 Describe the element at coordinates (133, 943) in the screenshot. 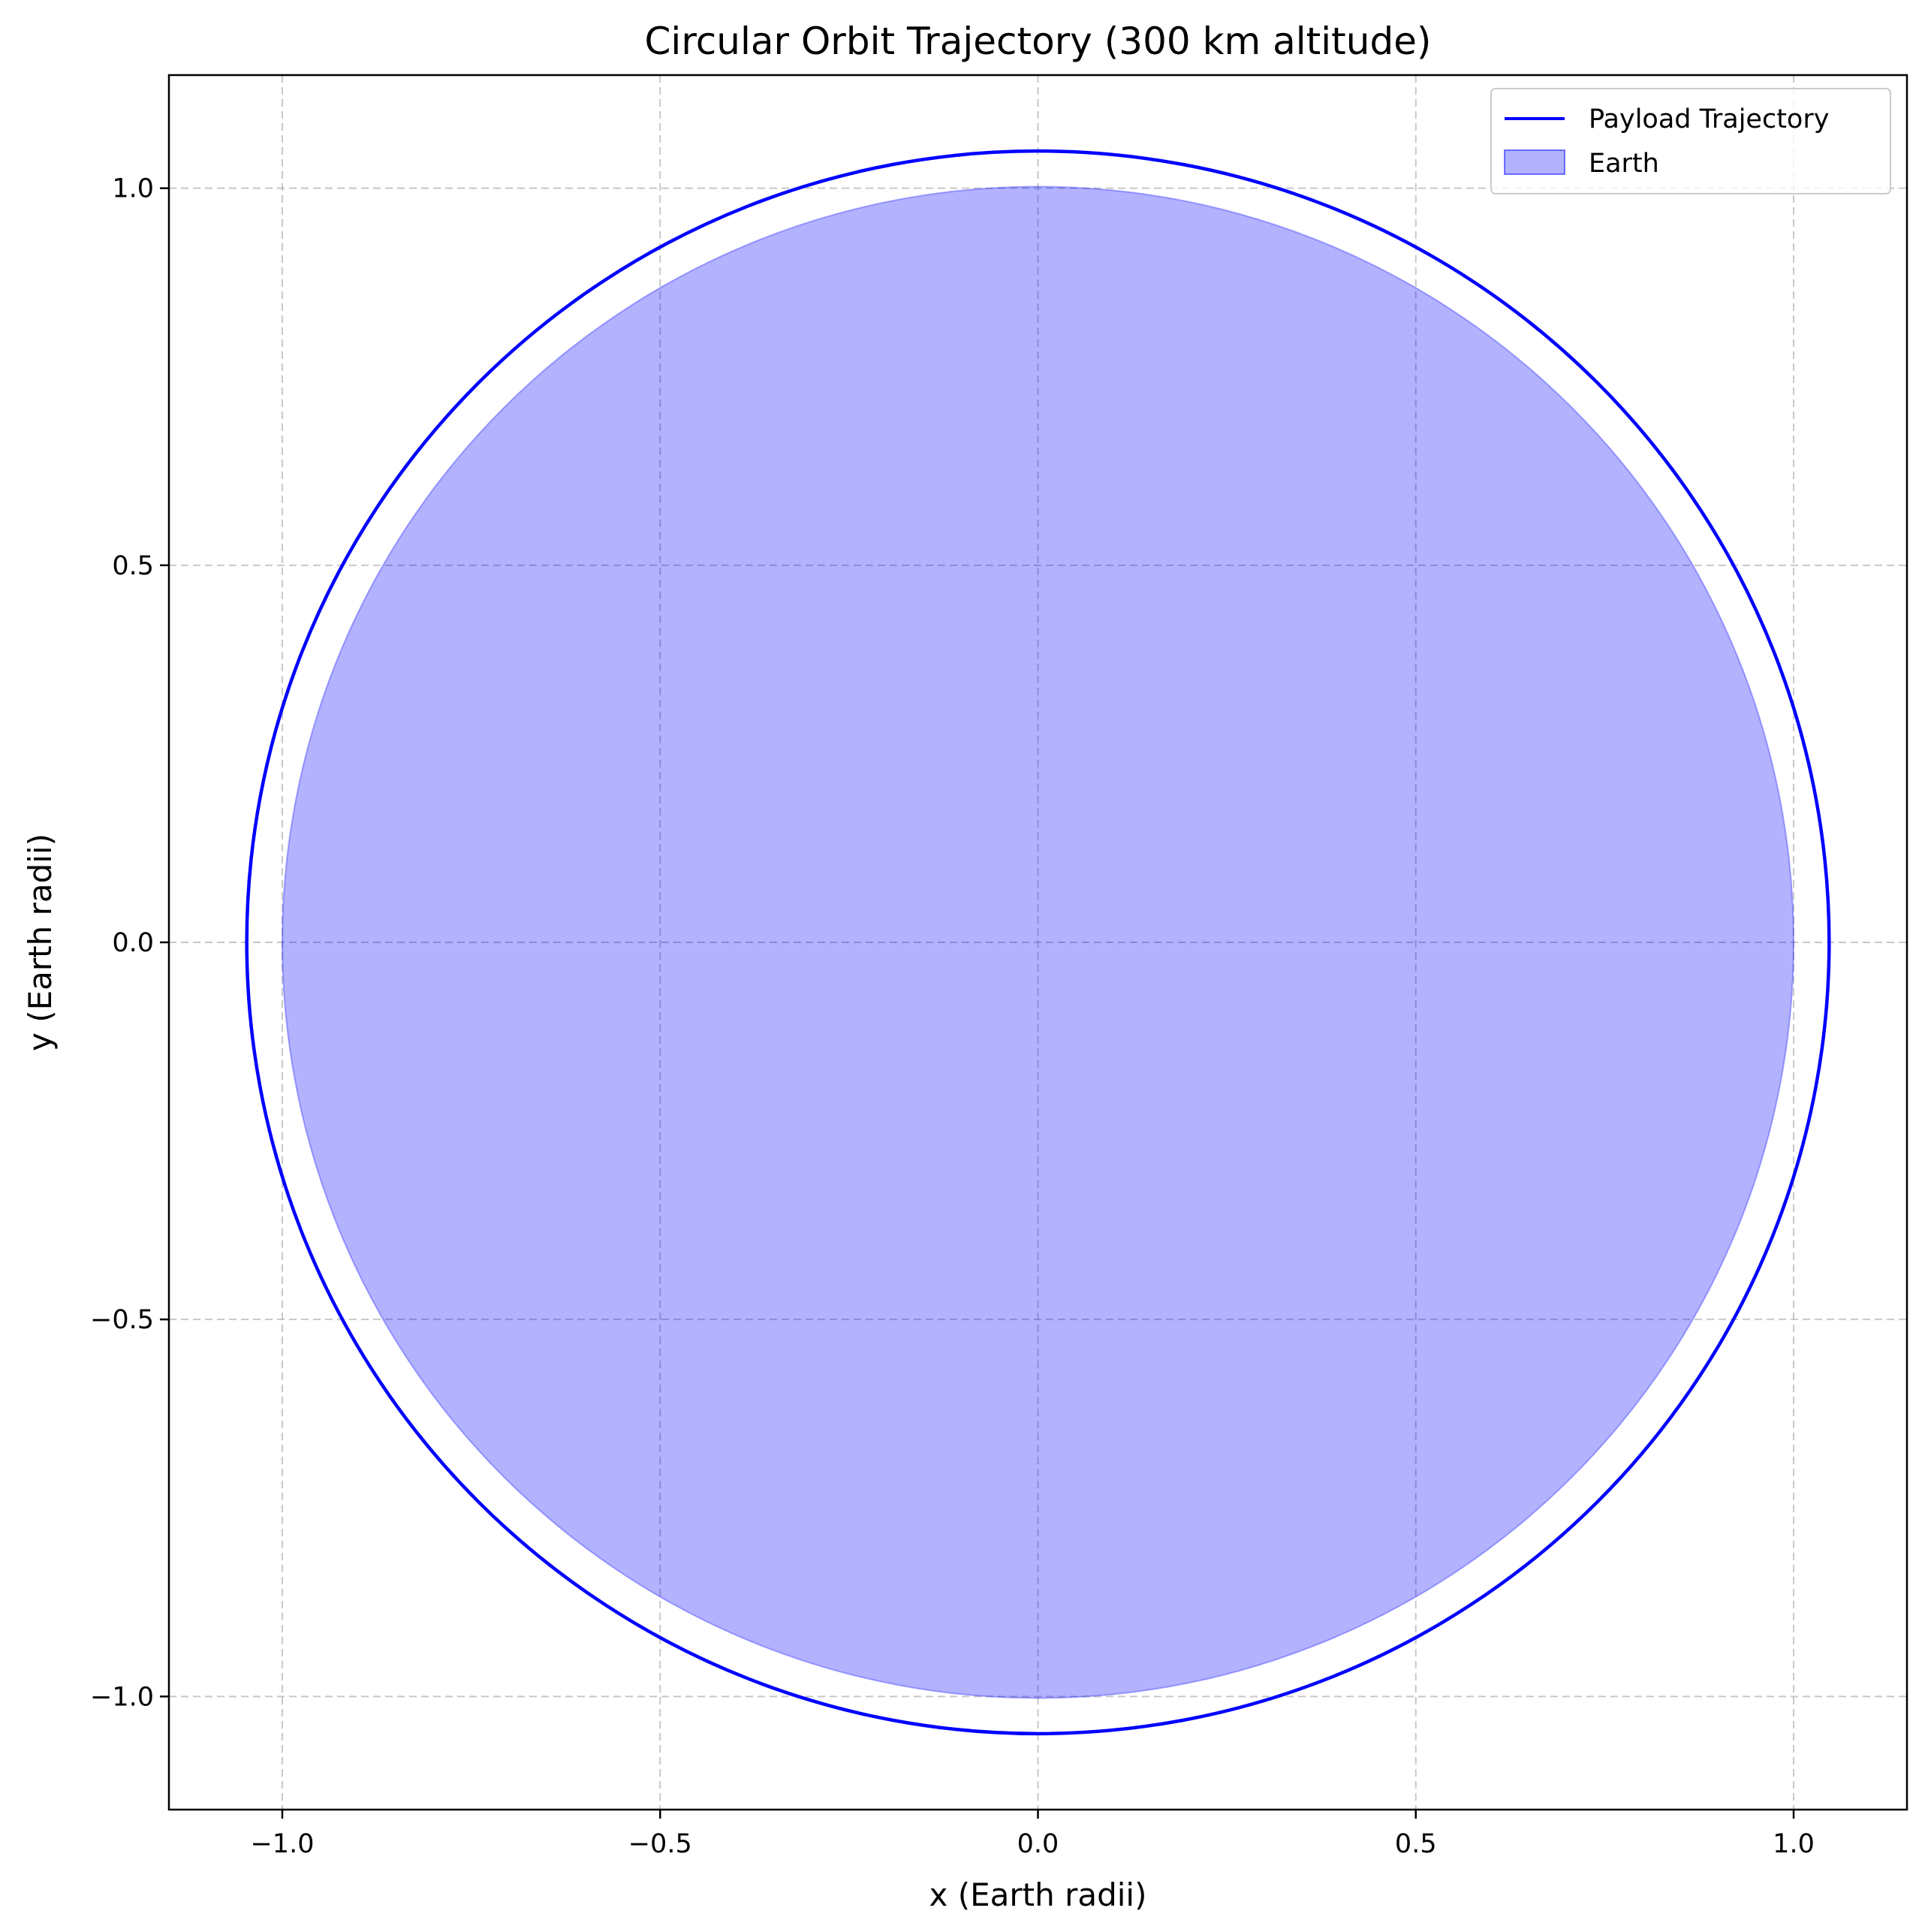

I see `y-tick-label-2: 0.0` at that location.